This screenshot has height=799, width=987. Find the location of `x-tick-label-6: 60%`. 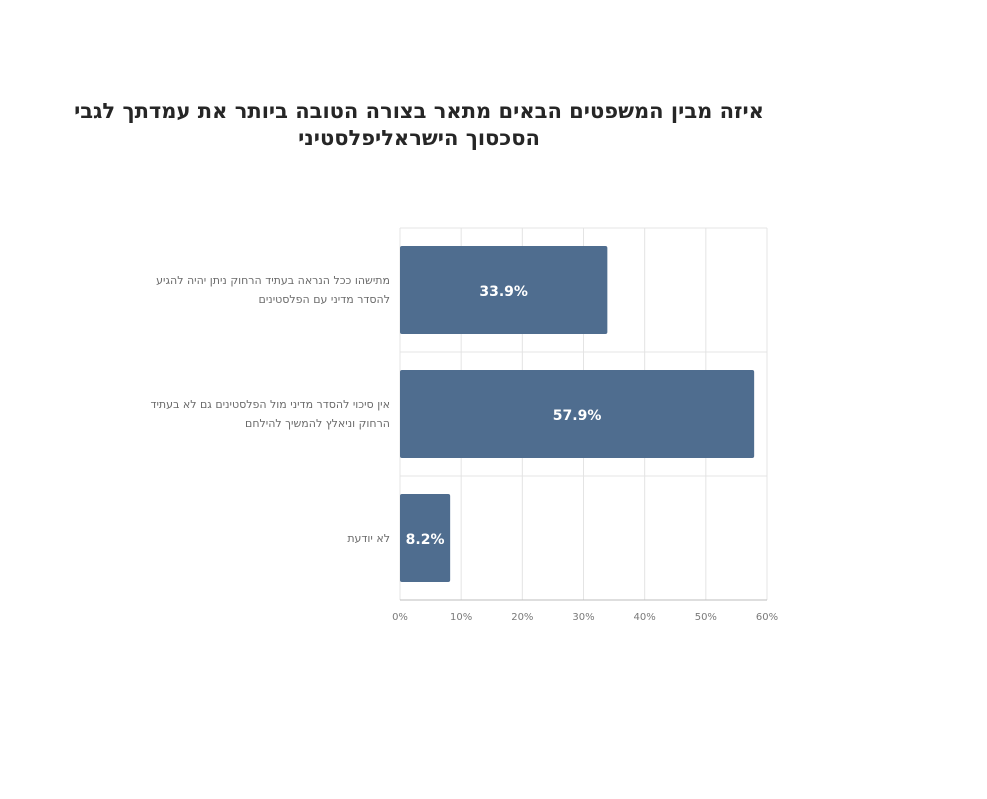

x-tick-label-6: 60% is located at coordinates (767, 617).